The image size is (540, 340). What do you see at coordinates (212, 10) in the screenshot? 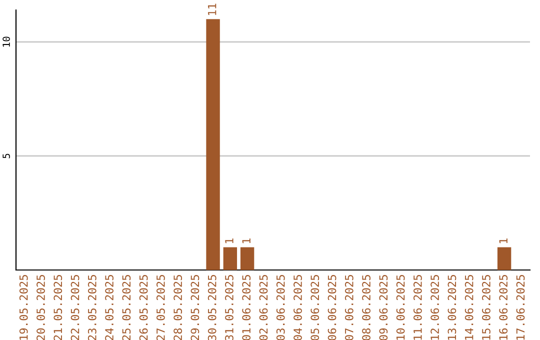
I see `data-label: 11` at bounding box center [212, 10].